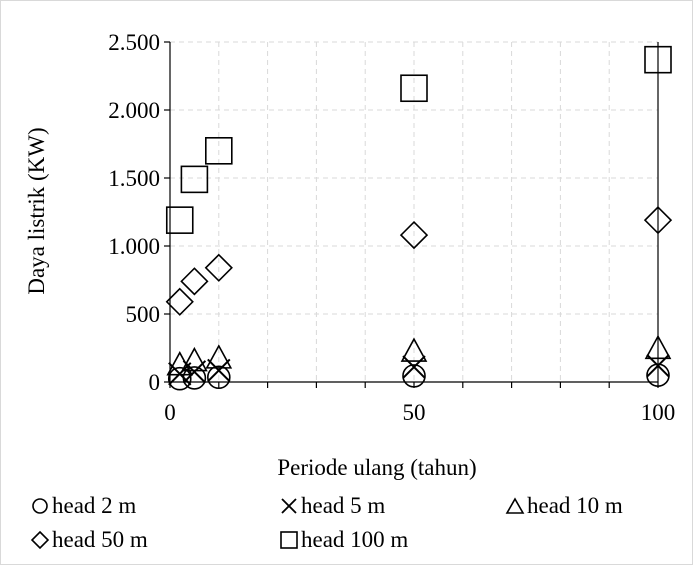 This screenshot has width=693, height=565. What do you see at coordinates (40, 506) in the screenshot?
I see `circle-marker-icon` at bounding box center [40, 506].